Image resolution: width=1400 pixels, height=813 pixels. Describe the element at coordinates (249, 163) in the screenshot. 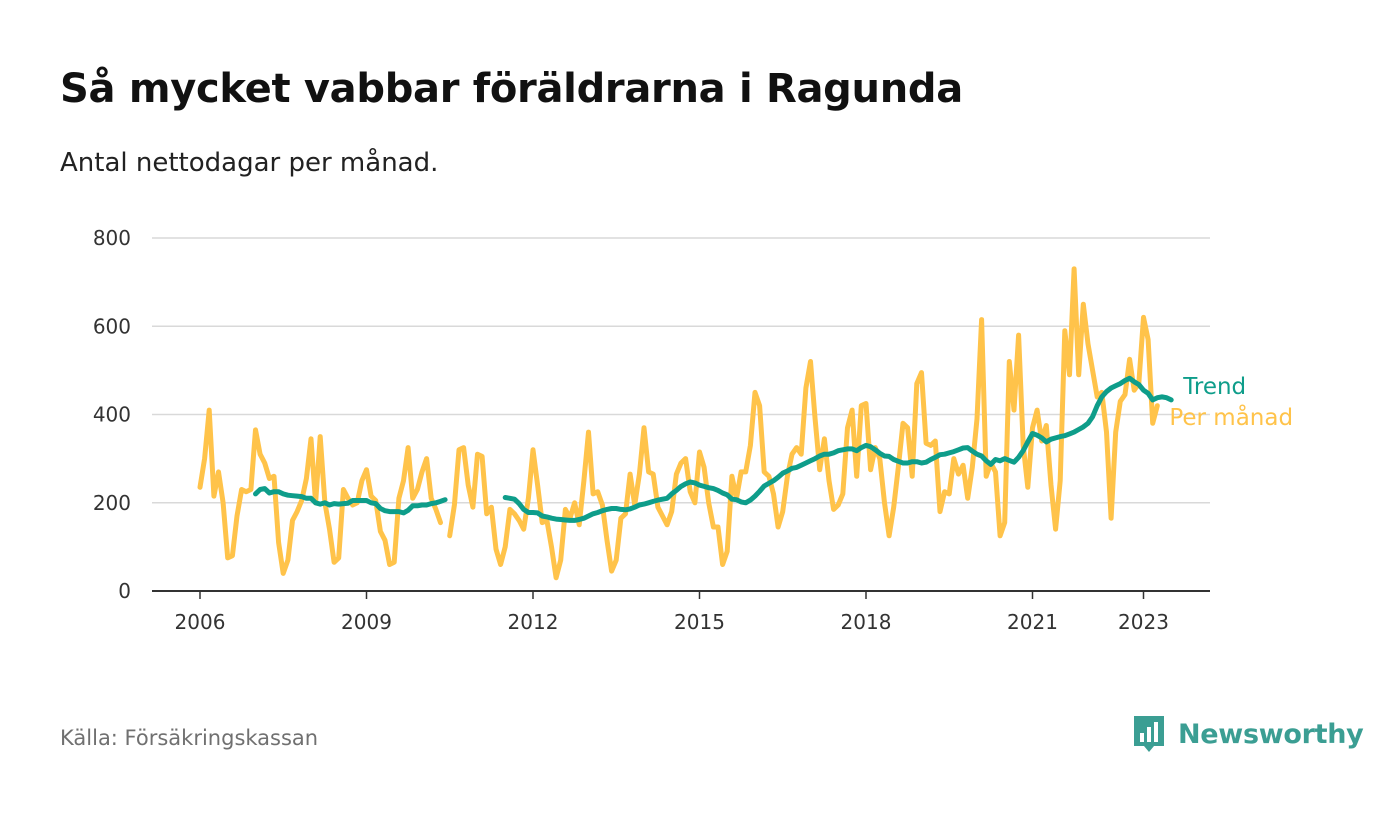

I see `chart-subtitle: Antal nettodagar per månad.` at that location.